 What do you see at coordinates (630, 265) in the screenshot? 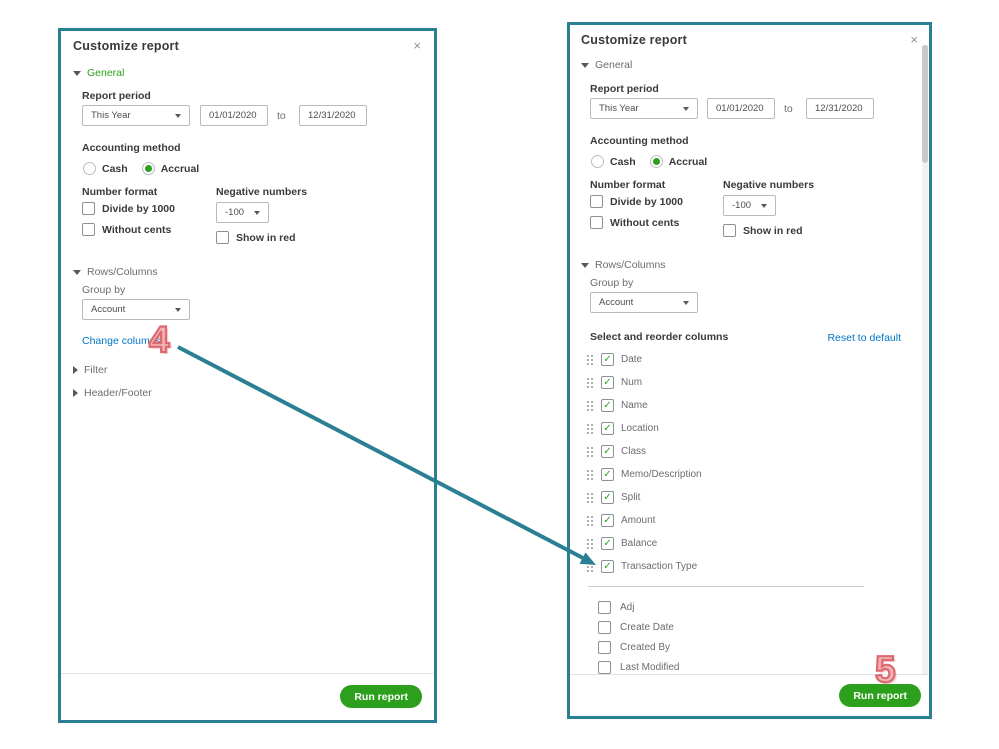
I see `rows-columns-label: Rows/Columns` at bounding box center [630, 265].